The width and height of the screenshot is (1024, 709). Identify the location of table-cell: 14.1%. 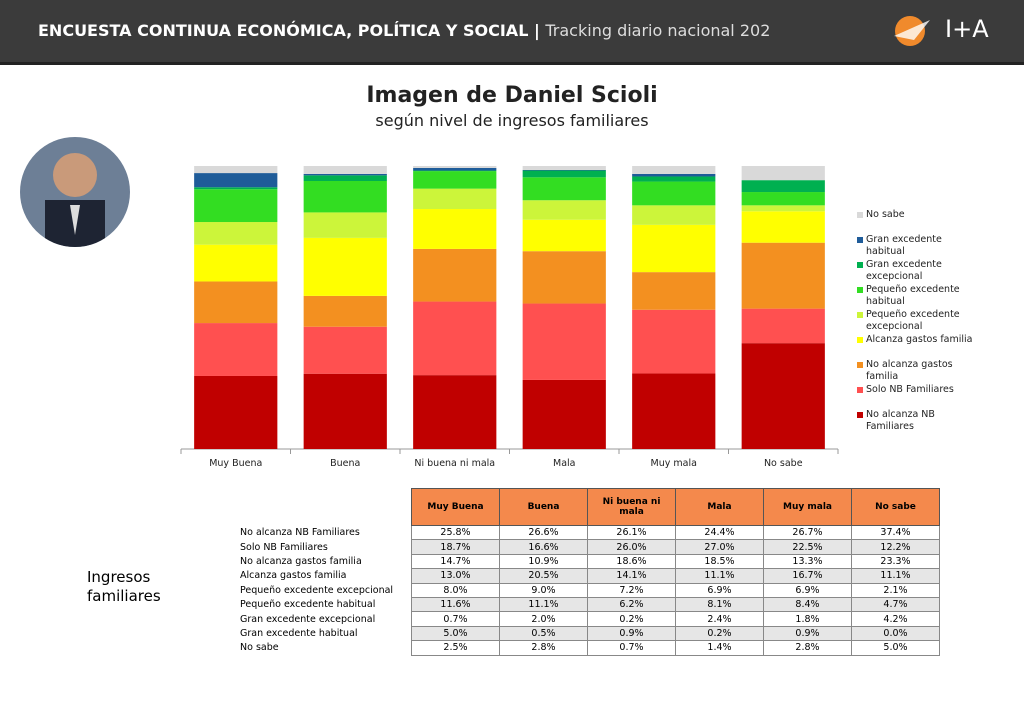
(631, 576).